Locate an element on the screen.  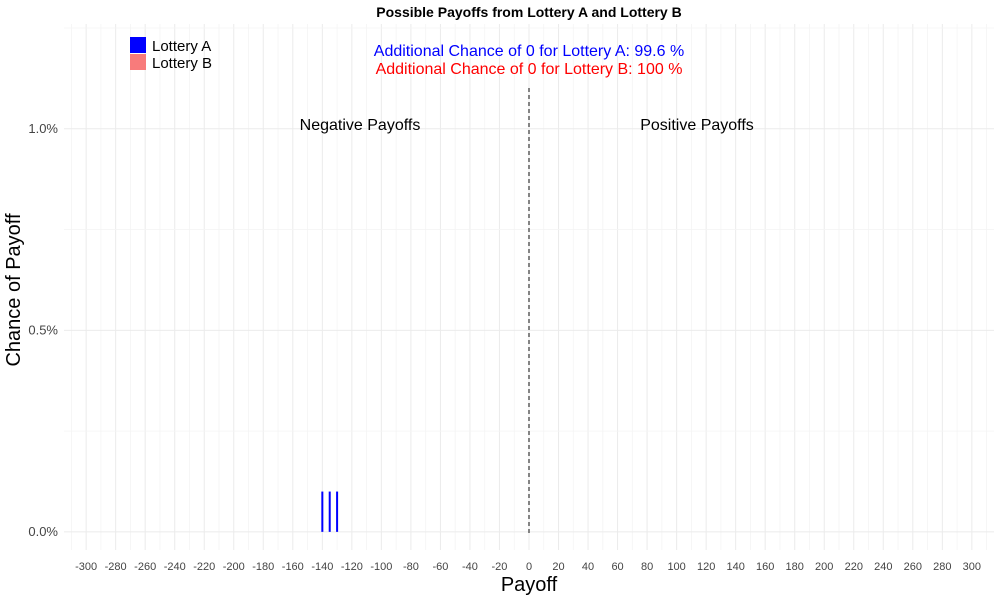
x-tick-label: -160 is located at coordinates (293, 567).